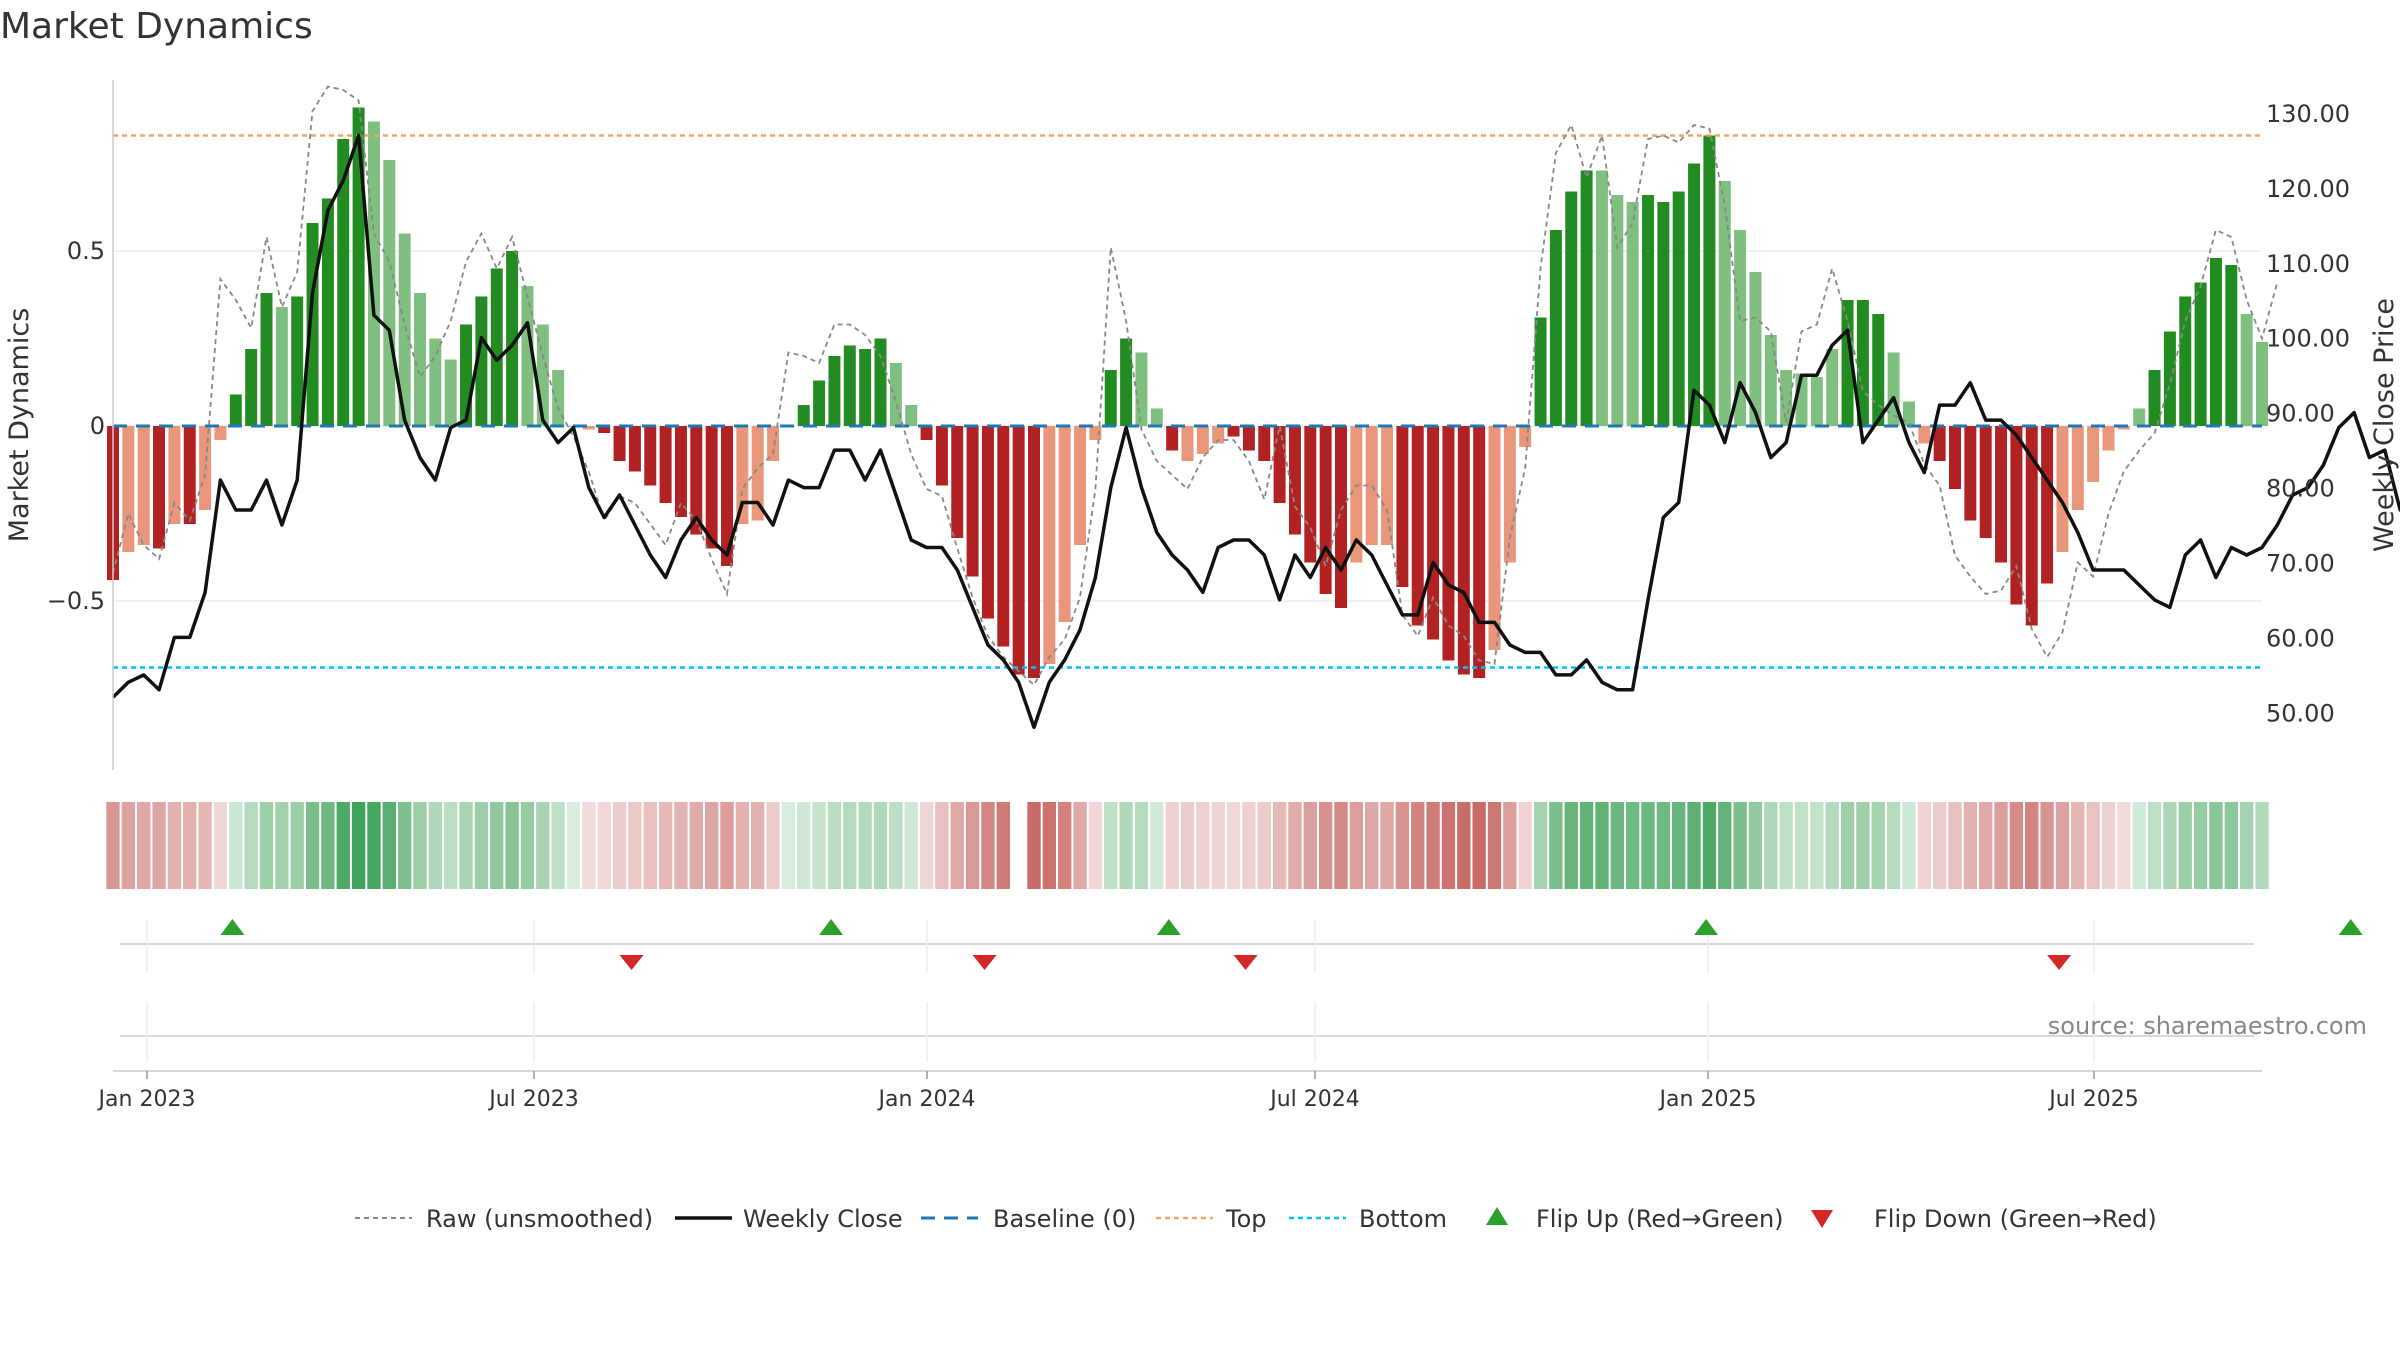 This screenshot has width=2400, height=1350. Describe the element at coordinates (984, 962) in the screenshot. I see `flip-down-marker` at that location.